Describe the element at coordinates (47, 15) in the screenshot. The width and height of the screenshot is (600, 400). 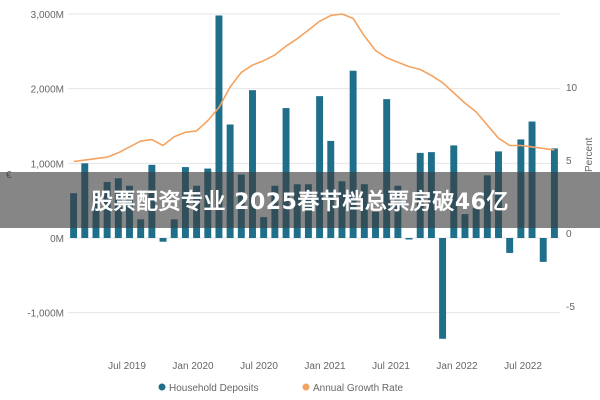
I see `left-tick-label: 3,000M` at that location.